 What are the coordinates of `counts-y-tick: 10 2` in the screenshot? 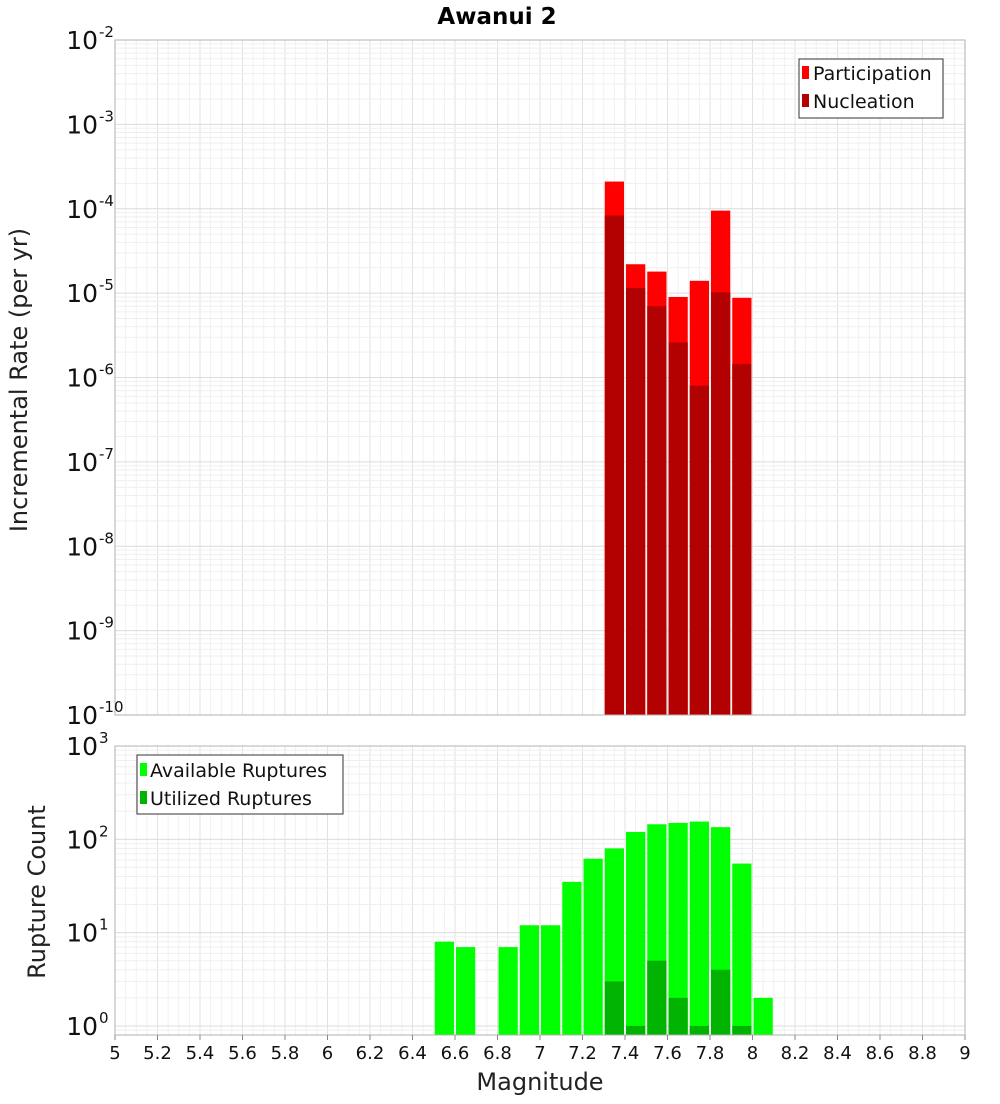 It's located at (87, 838).